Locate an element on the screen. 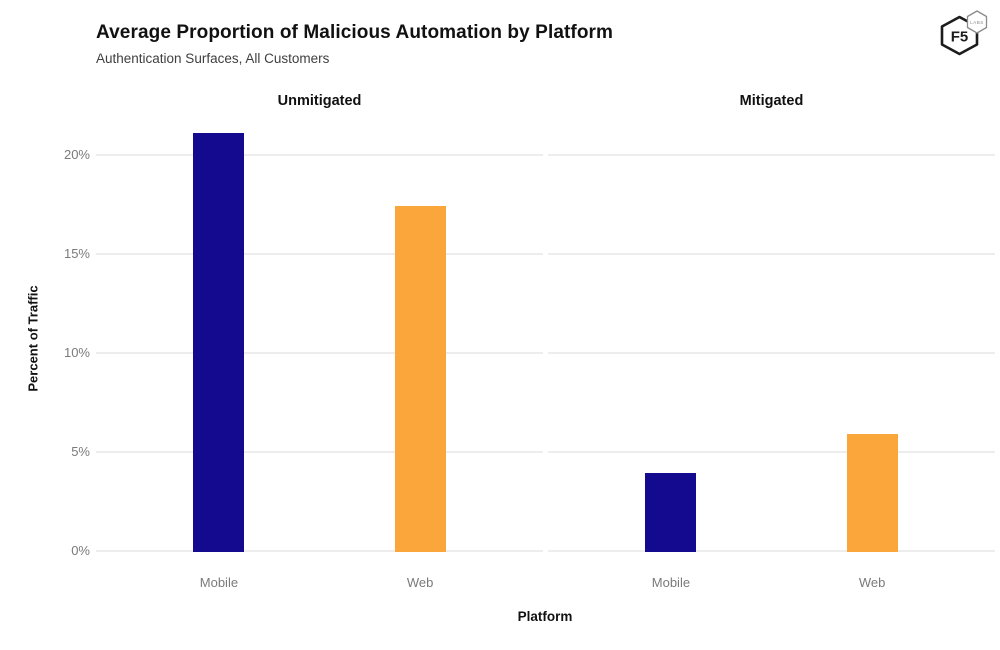  bar-mobile-unmitigated is located at coordinates (219, 342).